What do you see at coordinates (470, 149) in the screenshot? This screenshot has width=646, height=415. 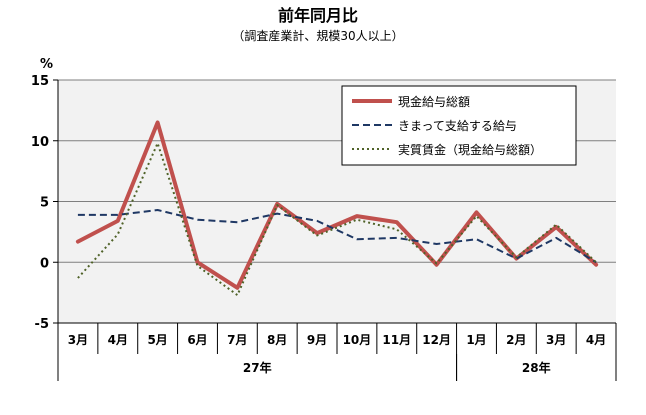 I see `legend-label: 実質賃金（現金給与総額）` at bounding box center [470, 149].